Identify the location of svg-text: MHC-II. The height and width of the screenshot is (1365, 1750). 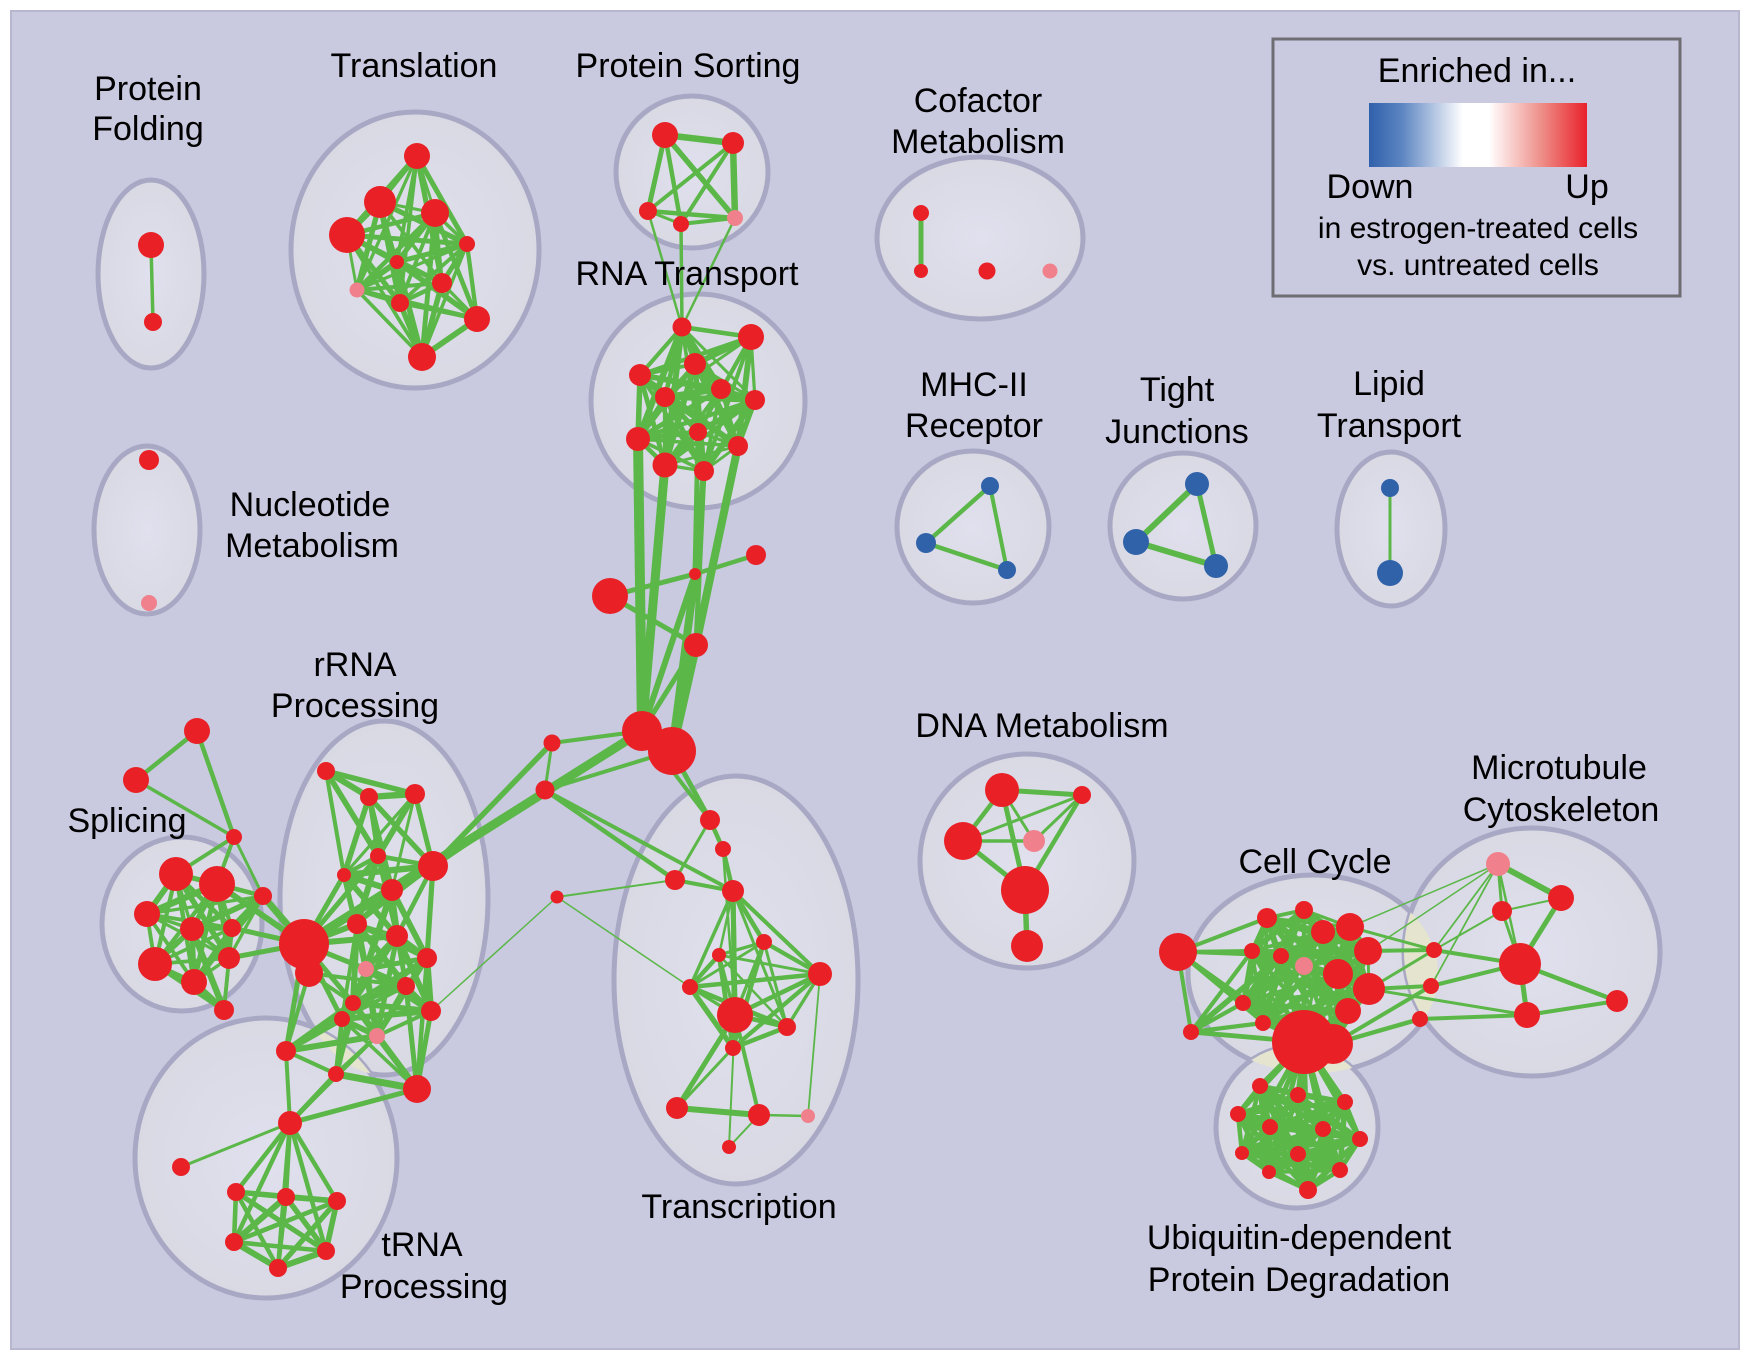
(974, 385).